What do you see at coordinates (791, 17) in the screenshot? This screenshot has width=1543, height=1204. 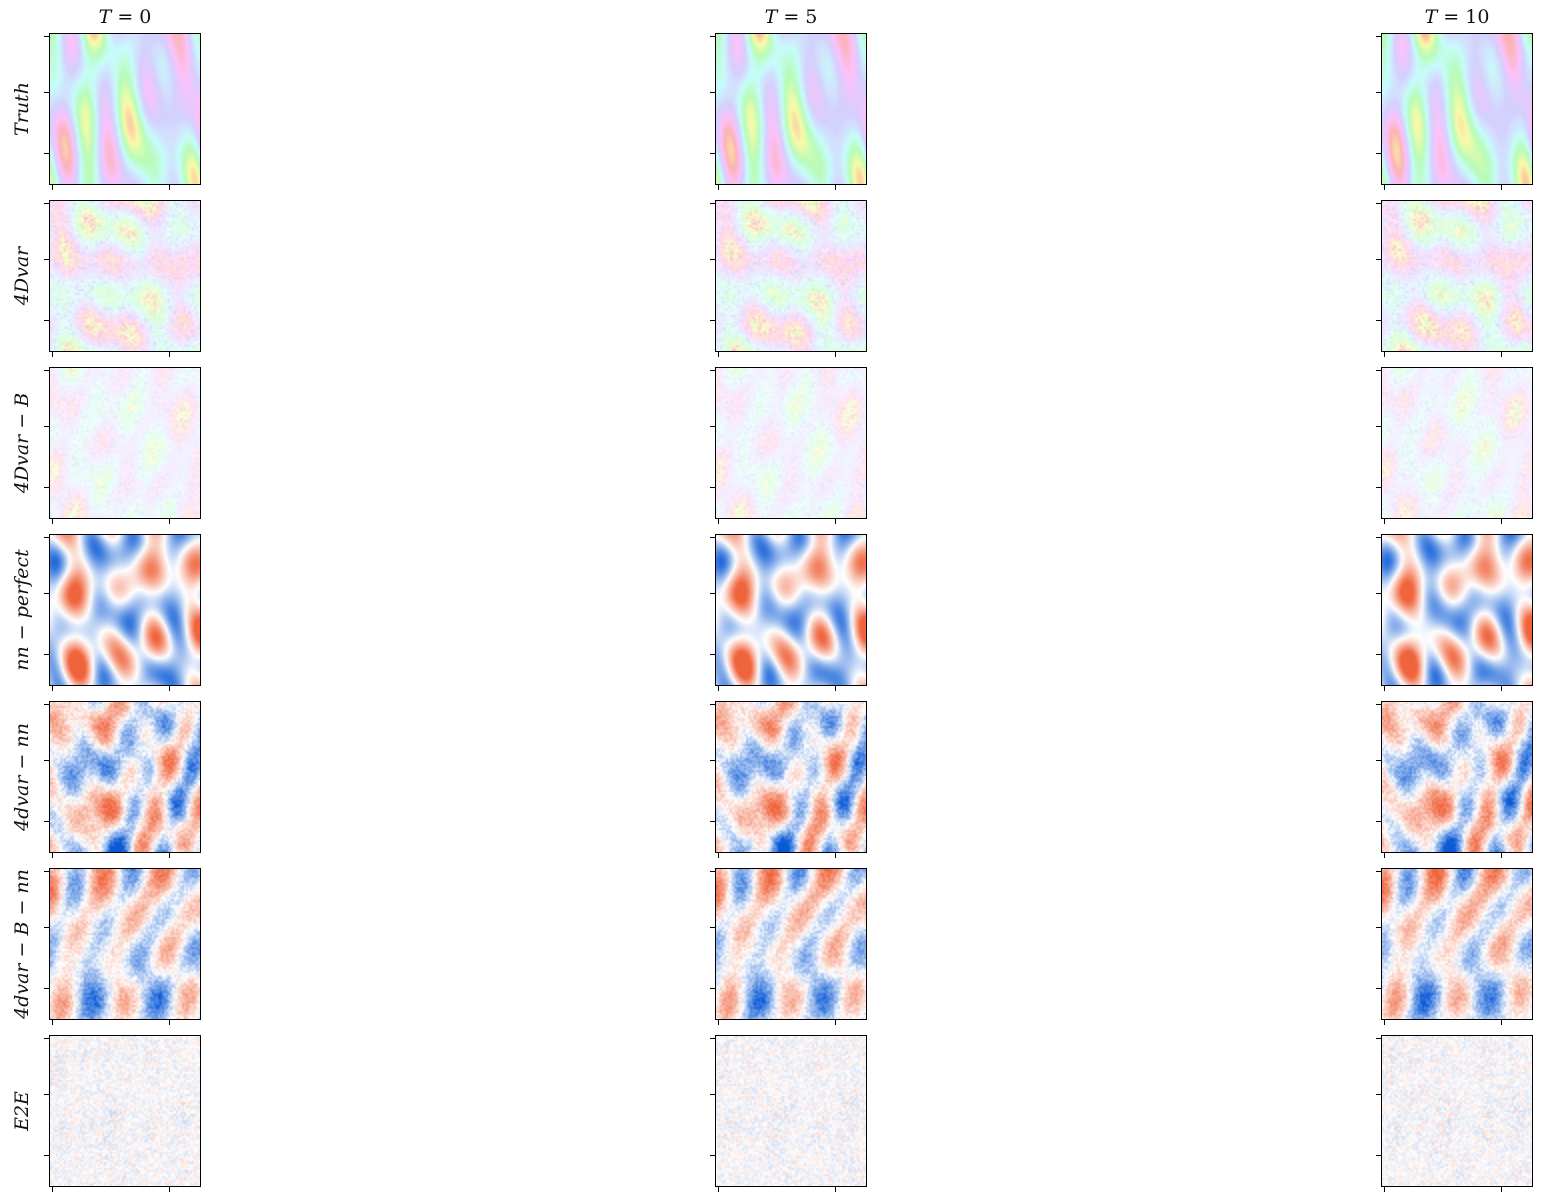 I see `column-title-1: T = 5` at bounding box center [791, 17].